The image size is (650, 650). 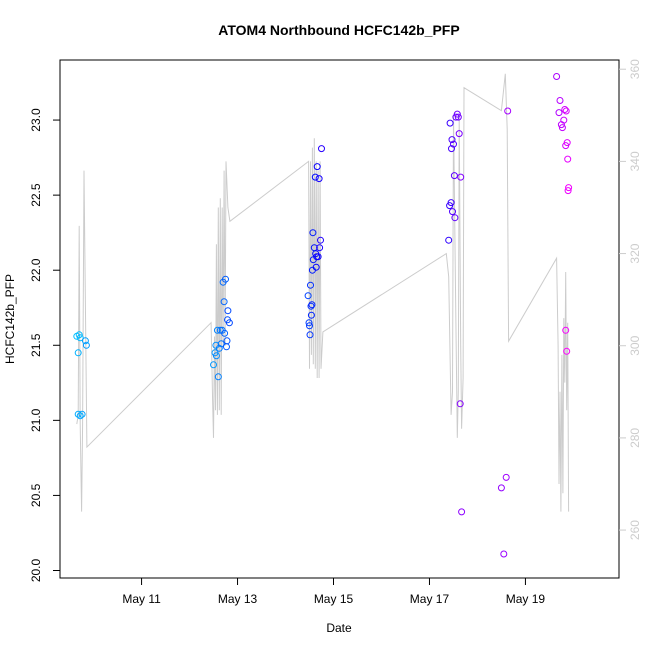 I want to click on y-left-tick-label: 22.5, so click(x=36, y=195).